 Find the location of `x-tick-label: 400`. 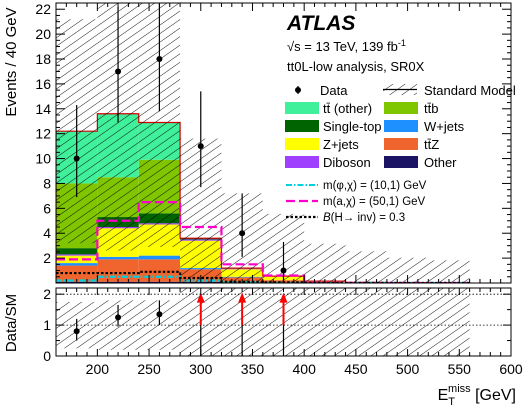

x-tick-label: 400 is located at coordinates (305, 369).